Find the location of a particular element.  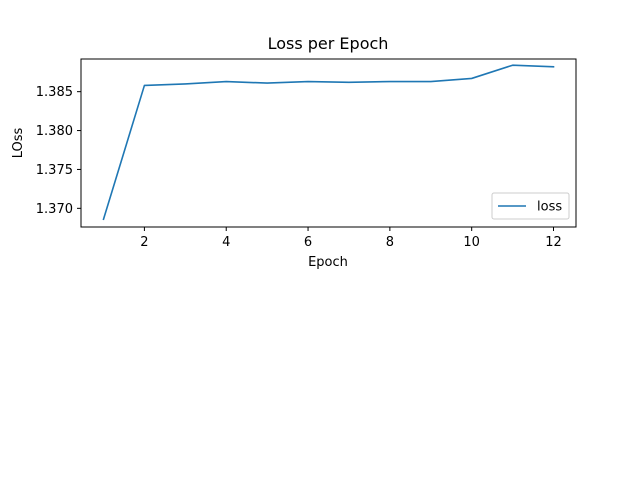

y-tick-label: 1.370 is located at coordinates (54, 209).